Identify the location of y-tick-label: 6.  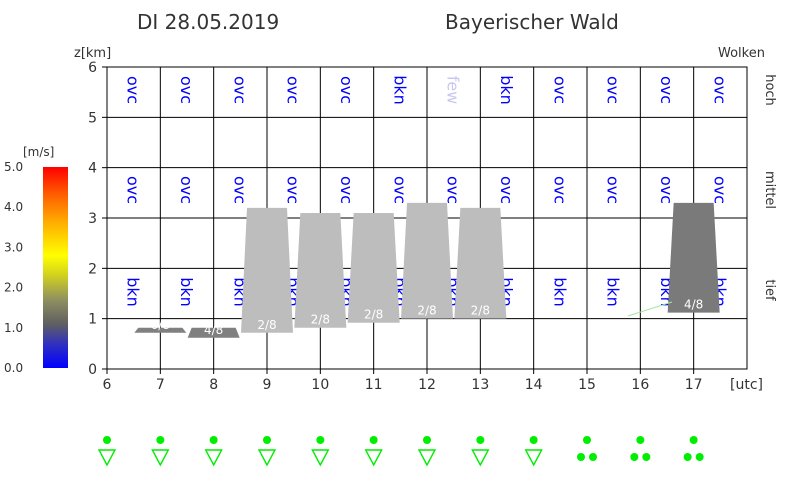
(92, 68).